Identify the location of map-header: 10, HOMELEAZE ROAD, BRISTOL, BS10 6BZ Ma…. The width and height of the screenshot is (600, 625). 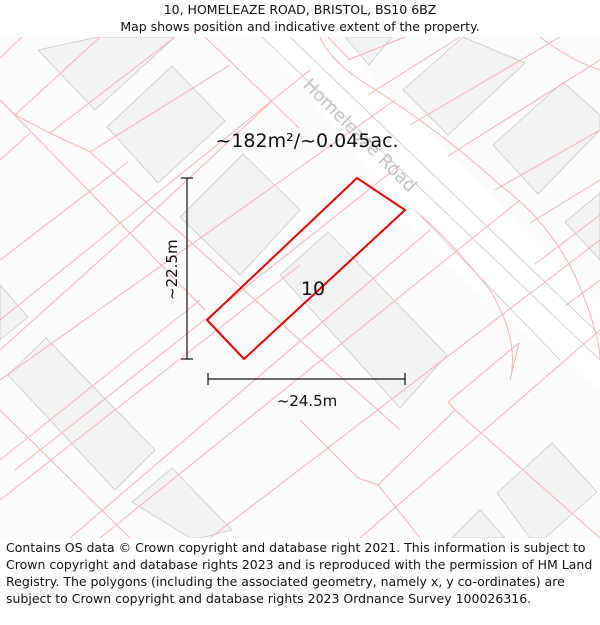
(300, 19).